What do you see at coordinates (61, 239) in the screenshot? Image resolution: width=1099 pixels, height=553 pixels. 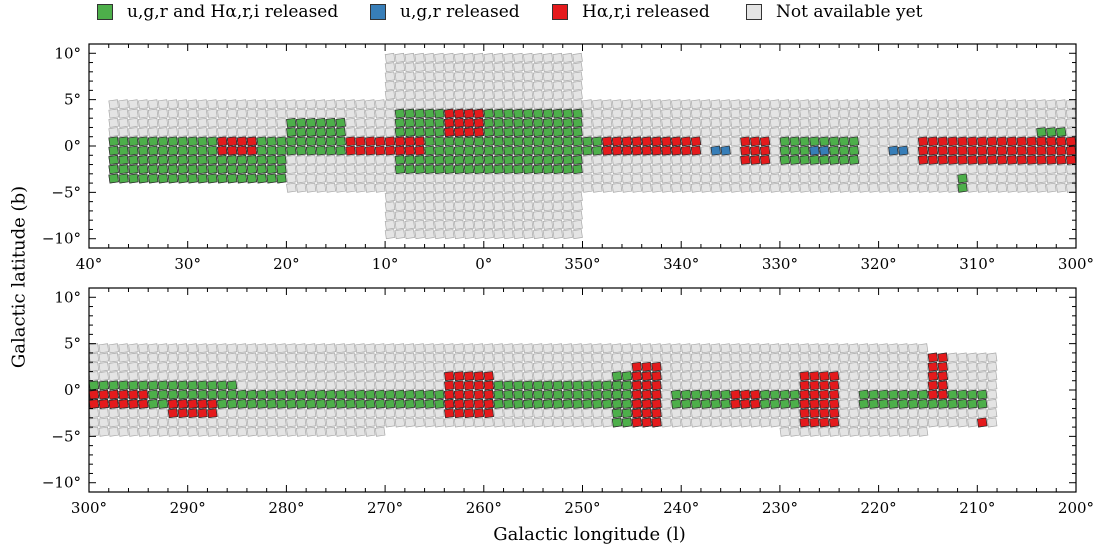 I see `y-tick-label: −10°` at bounding box center [61, 239].